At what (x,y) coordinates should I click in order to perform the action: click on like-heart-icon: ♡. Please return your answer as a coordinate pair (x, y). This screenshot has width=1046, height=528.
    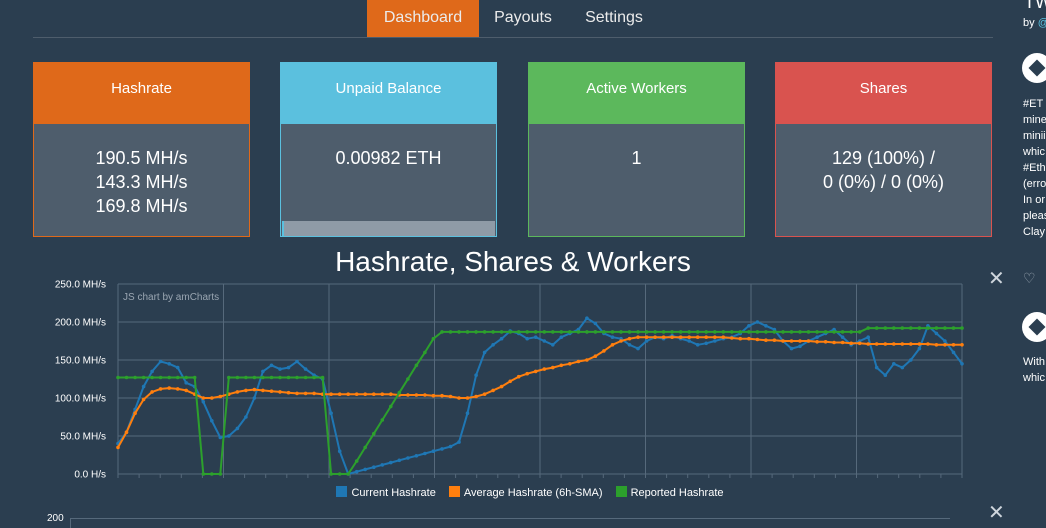
    Looking at the image, I should click on (1029, 278).